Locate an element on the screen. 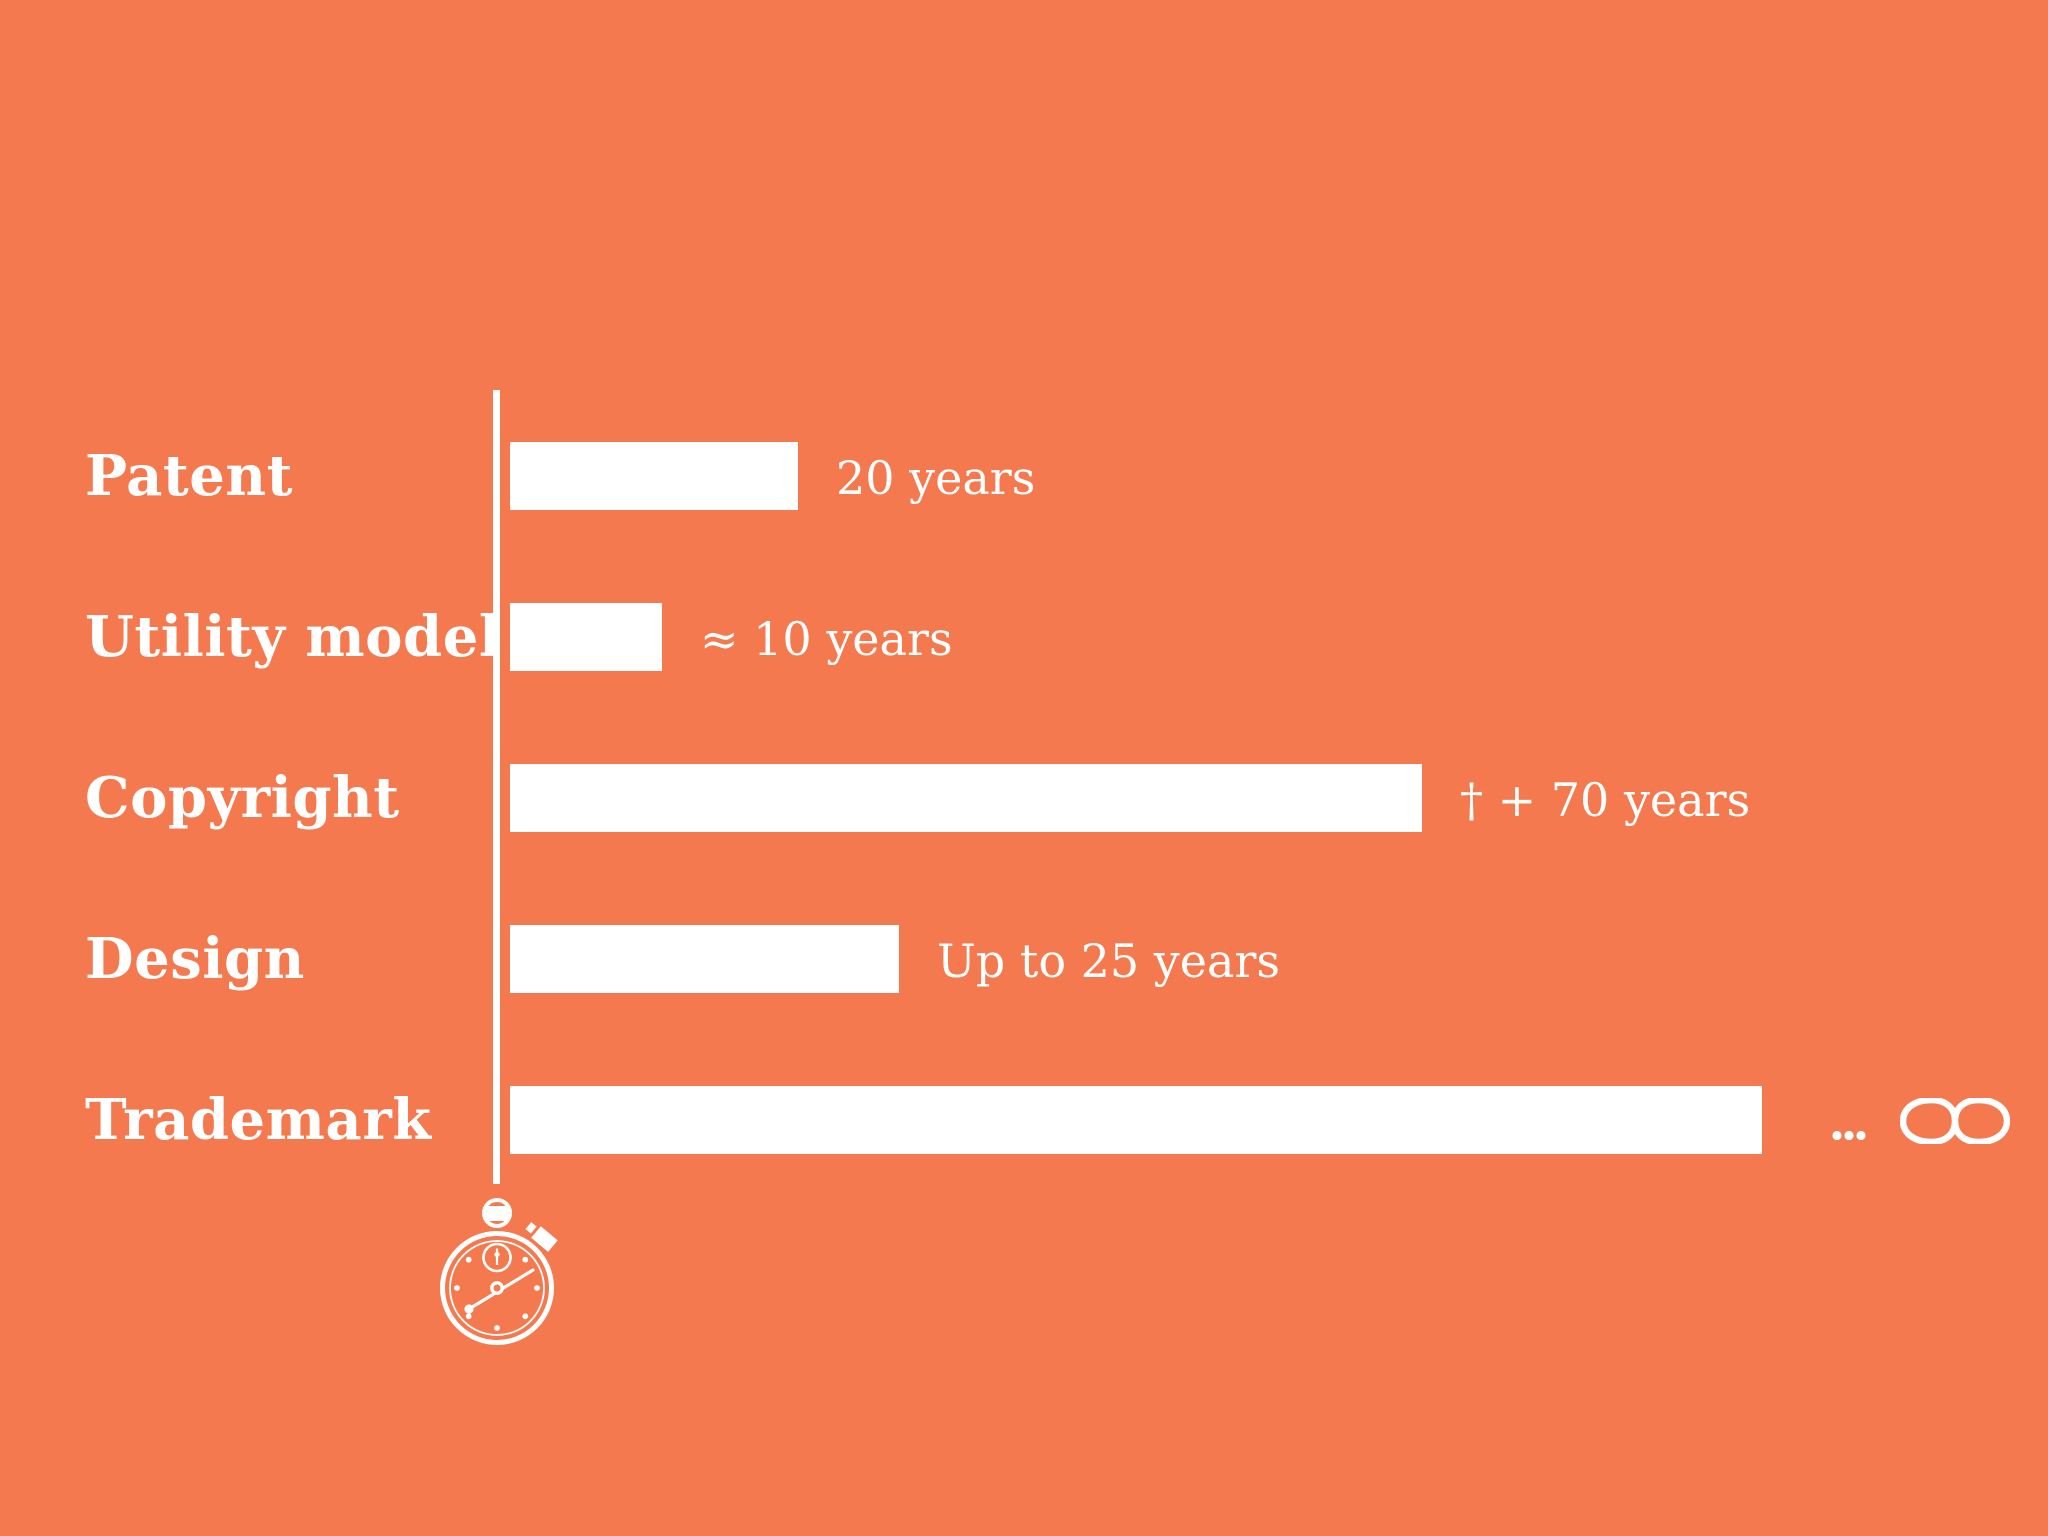 The width and height of the screenshot is (2048, 1536). stopwatch-crown-stem is located at coordinates (497, 1213).